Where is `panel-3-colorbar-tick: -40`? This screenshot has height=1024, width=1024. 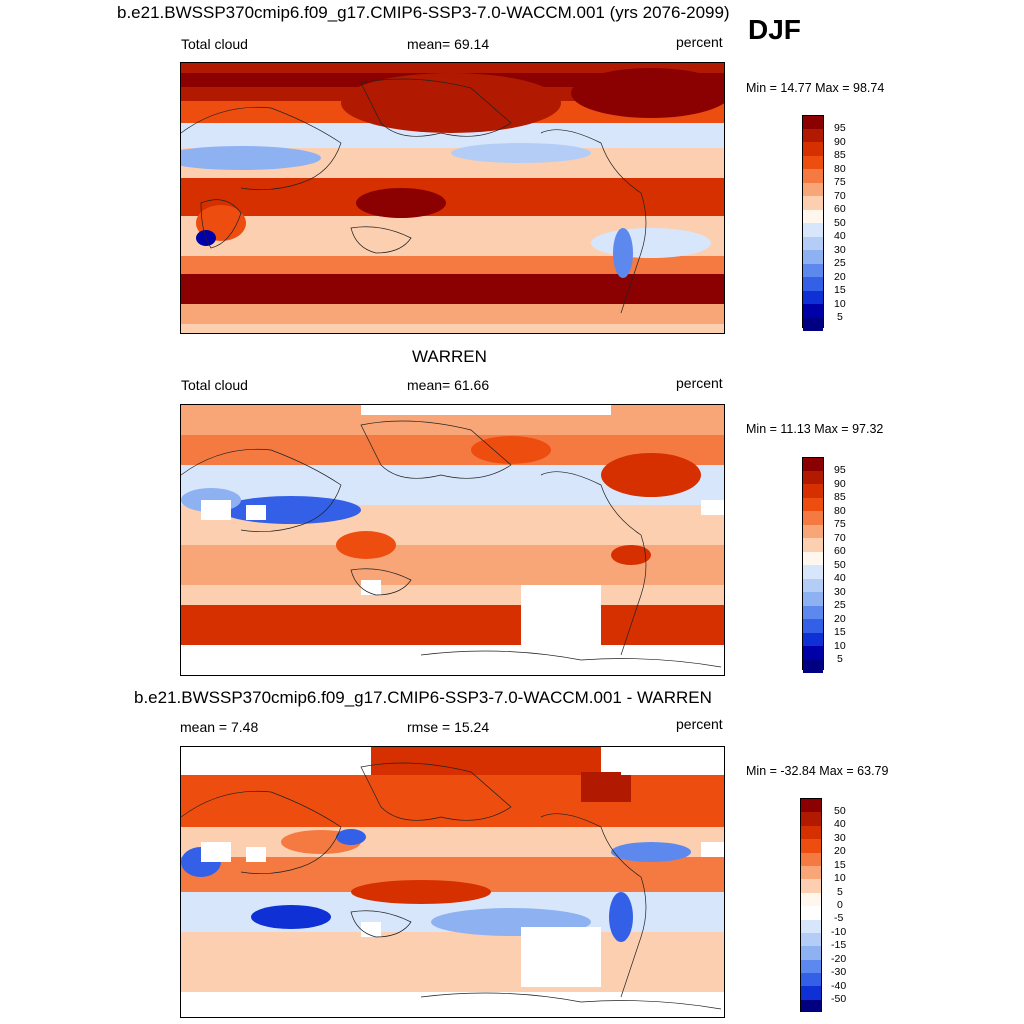
panel-3-colorbar-tick: -40 is located at coordinates (839, 986).